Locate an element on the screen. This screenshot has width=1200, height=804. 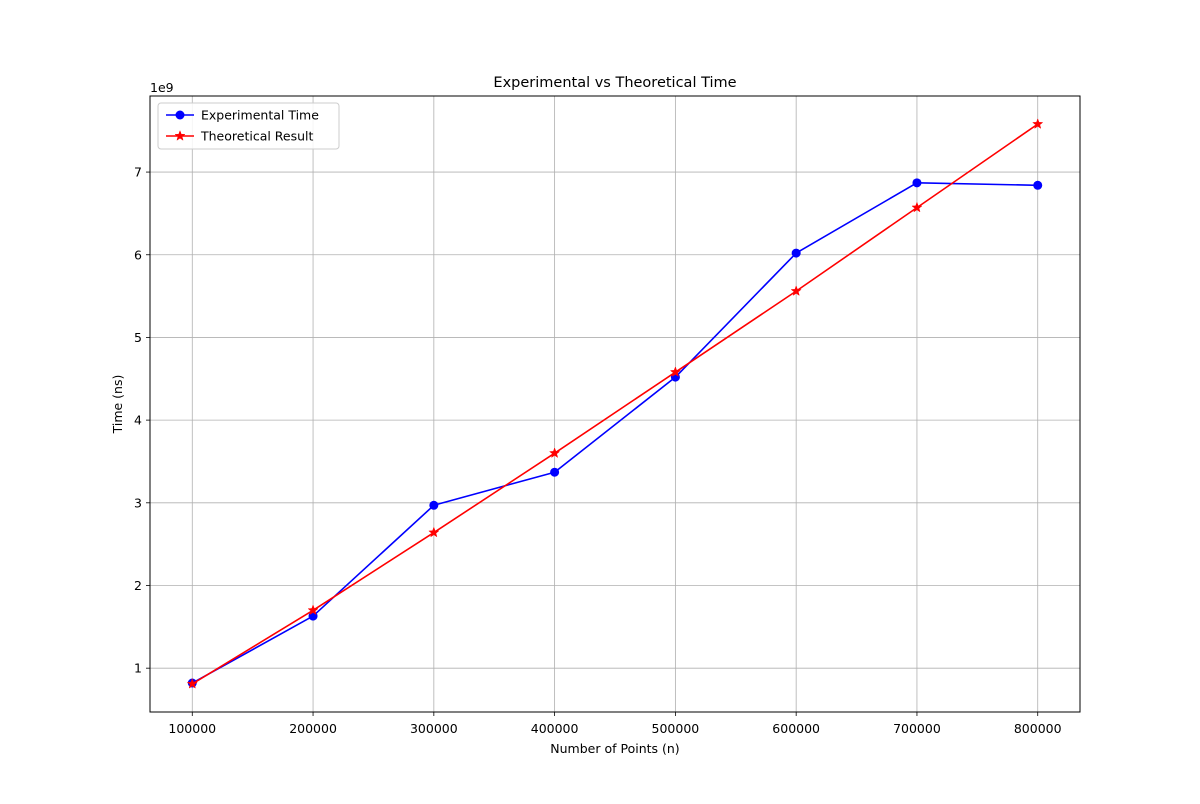
x-axis-label: Number of Points (n) is located at coordinates (614, 748).